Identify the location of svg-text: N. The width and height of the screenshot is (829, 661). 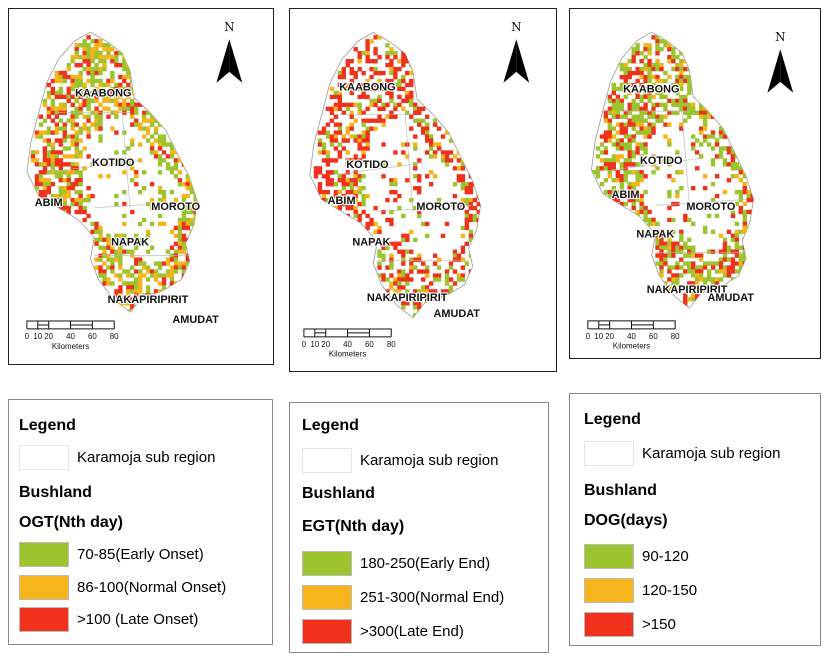
(780, 37).